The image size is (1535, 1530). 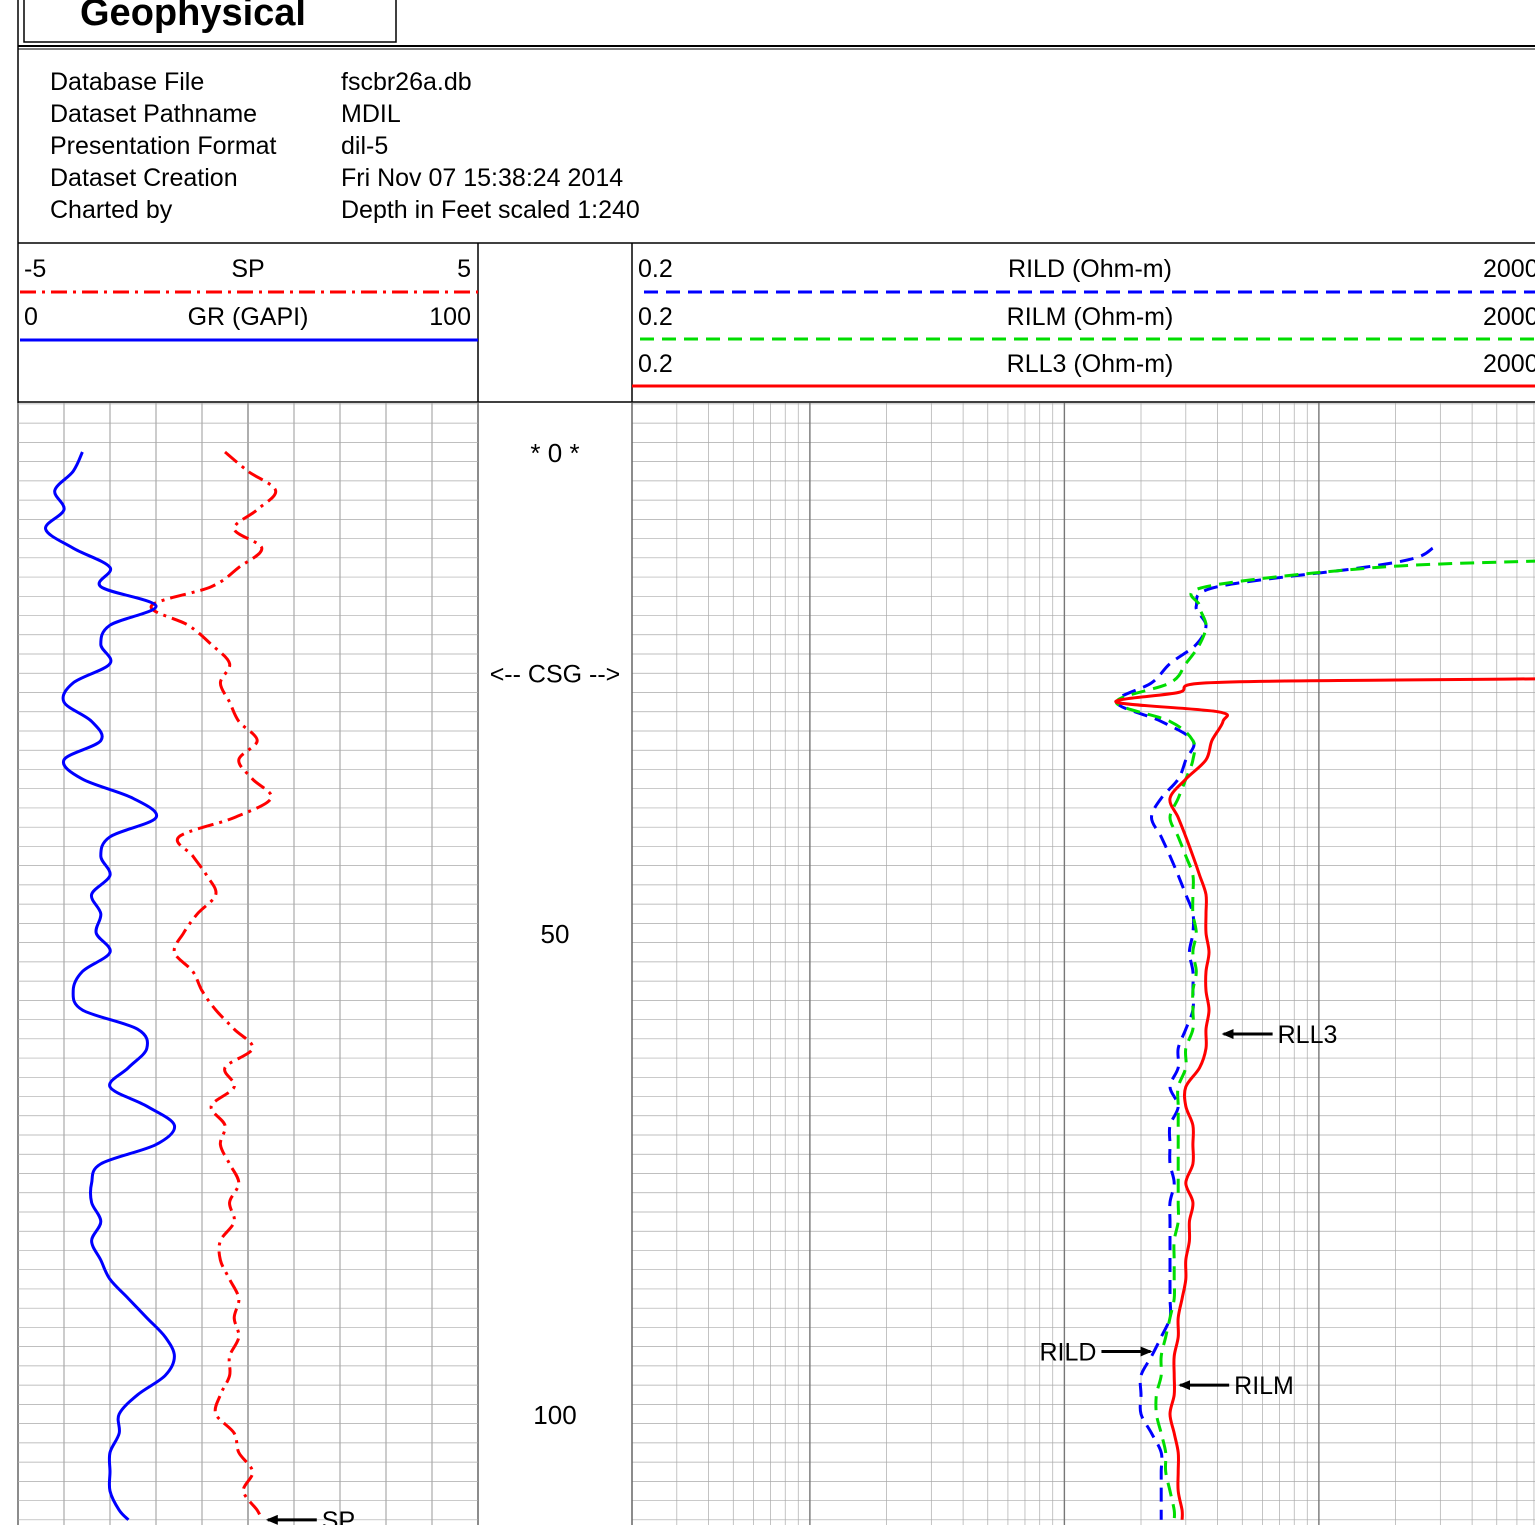 What do you see at coordinates (163, 146) in the screenshot?
I see `info-label-3: Presentation Format` at bounding box center [163, 146].